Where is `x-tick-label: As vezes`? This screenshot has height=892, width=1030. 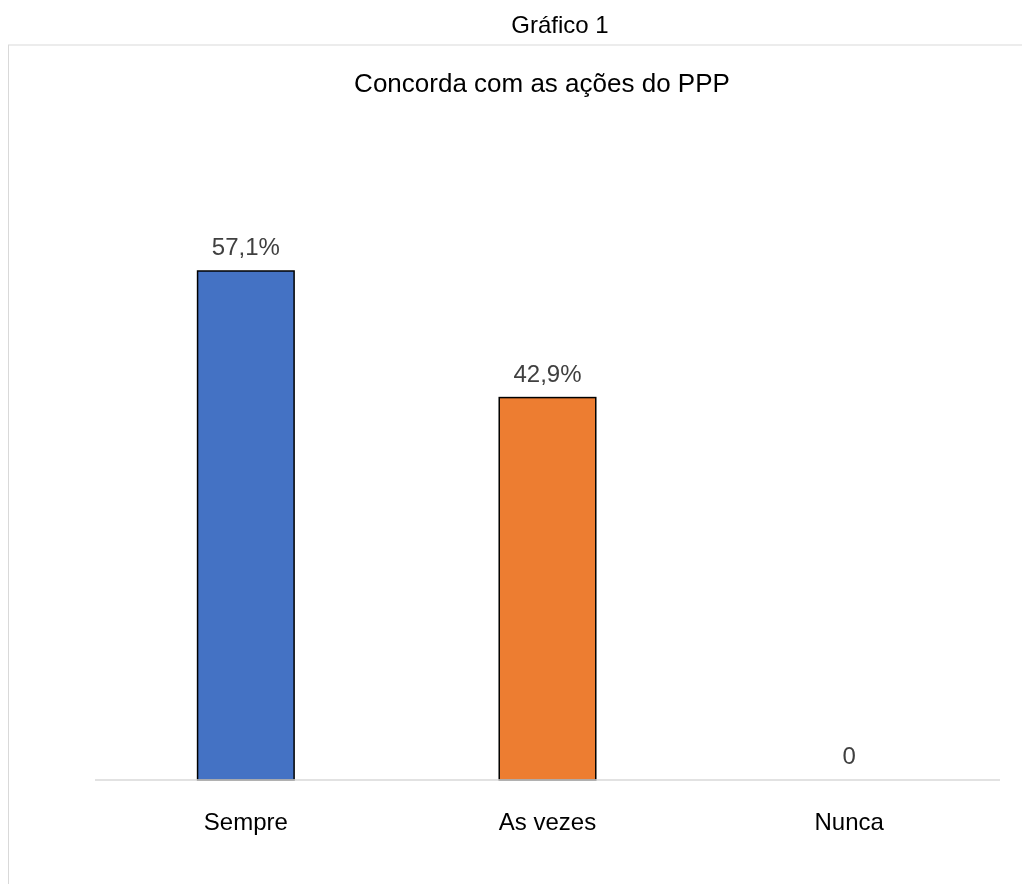 x-tick-label: As vezes is located at coordinates (547, 821).